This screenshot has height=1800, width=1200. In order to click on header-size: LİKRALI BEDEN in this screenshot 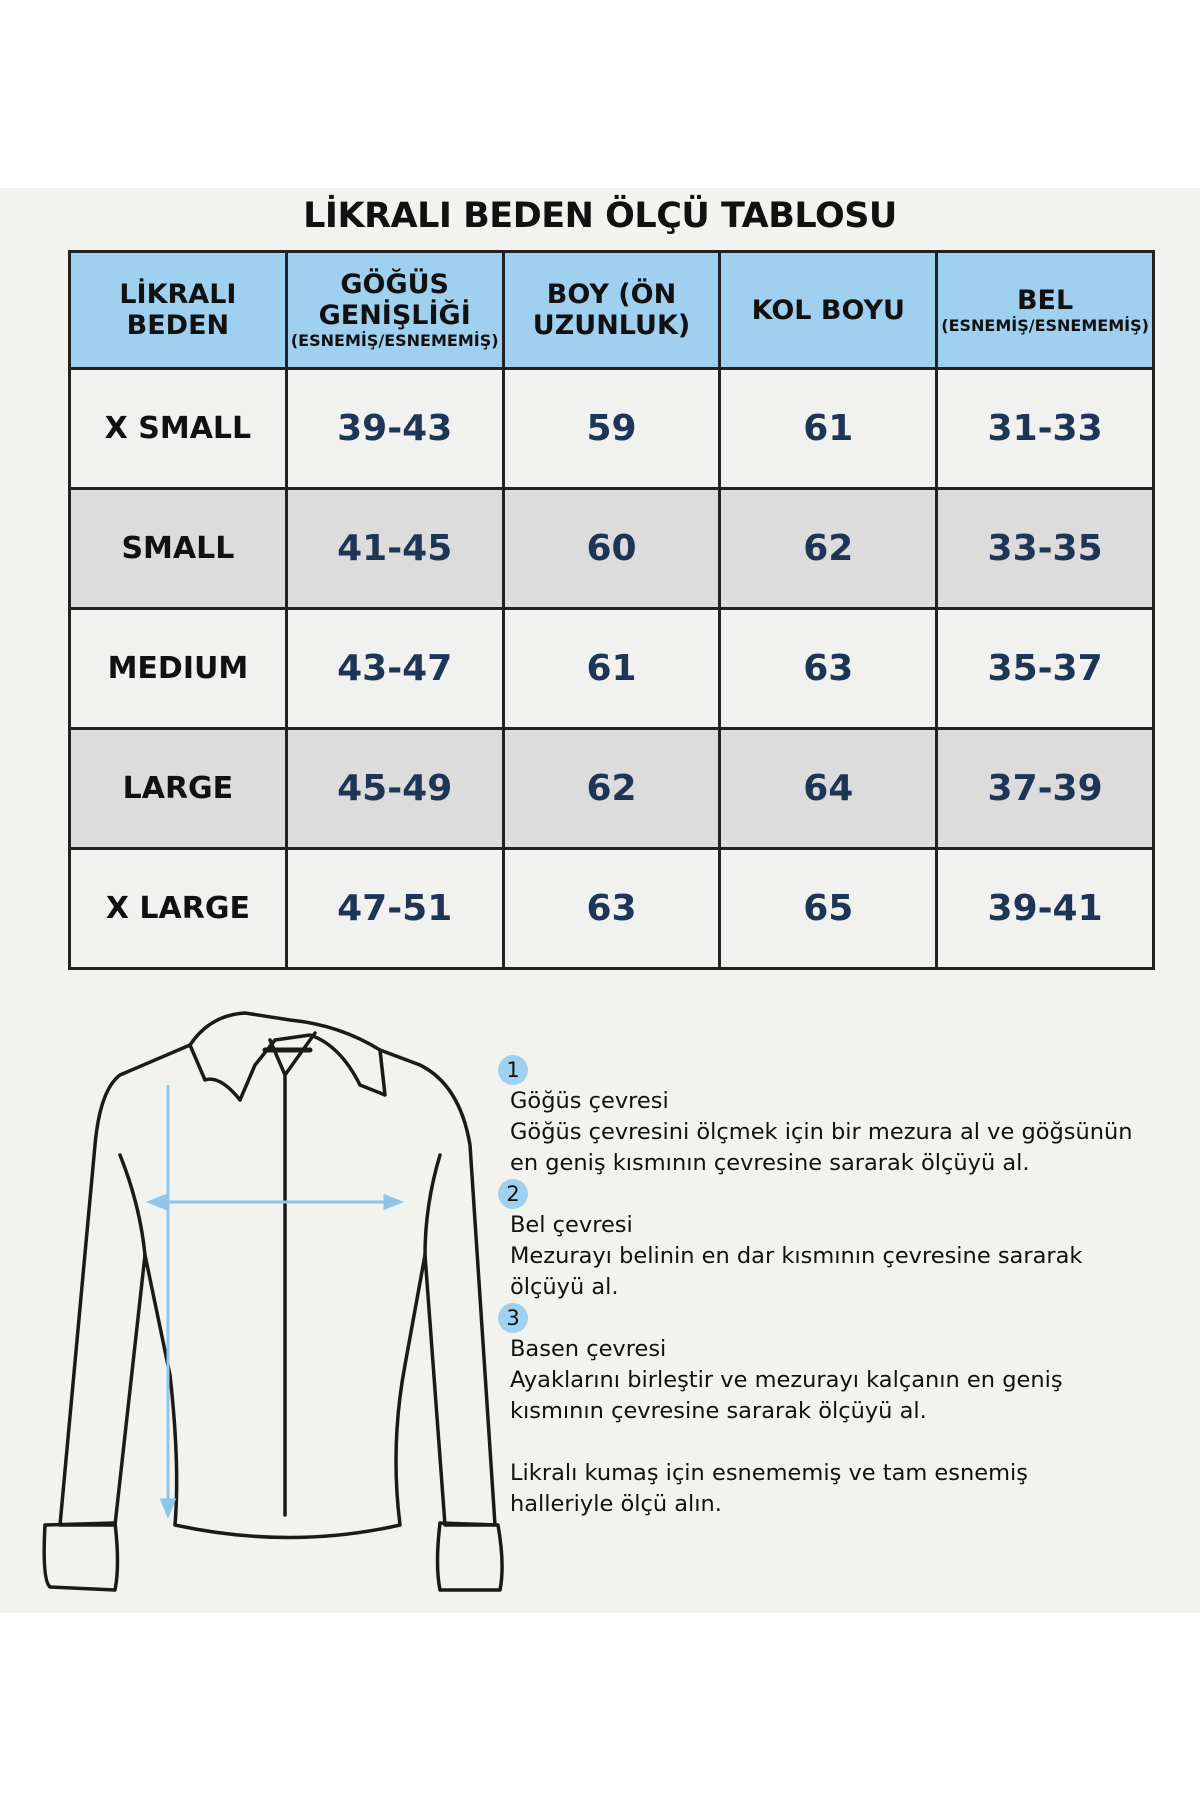, I will do `click(178, 310)`.